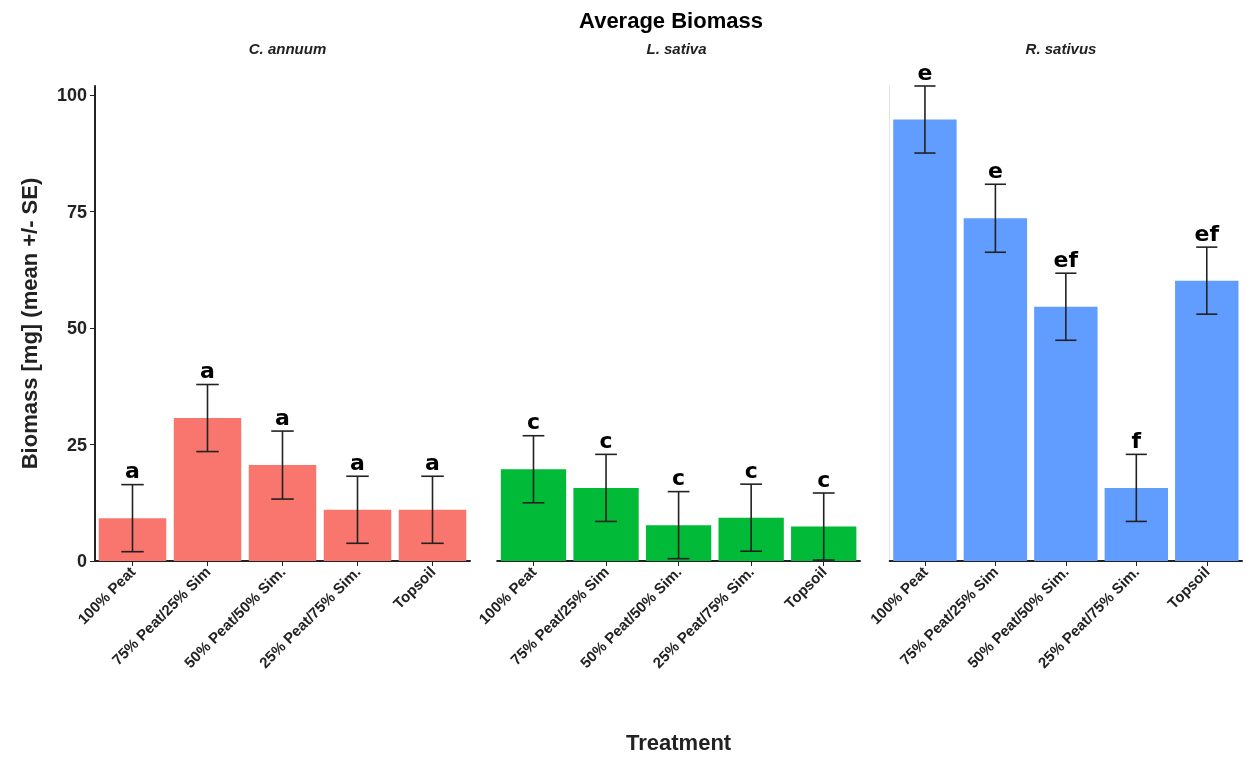  I want to click on y-axis-title: Biomass [mg] (mean +/- SE), so click(29, 323).